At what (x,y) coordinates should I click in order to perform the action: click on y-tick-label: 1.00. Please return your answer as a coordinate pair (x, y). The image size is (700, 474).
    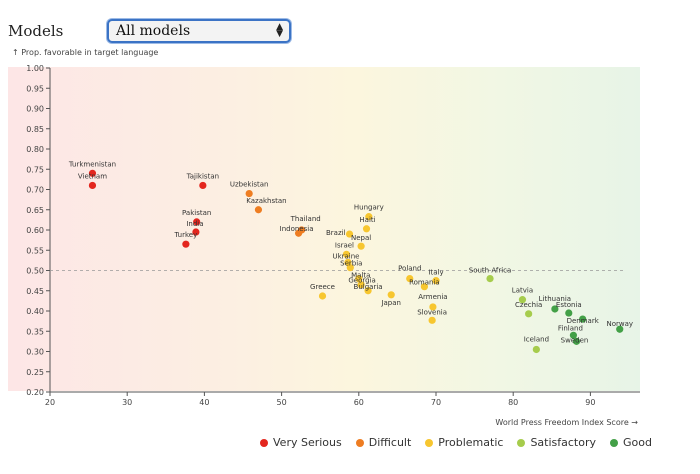
    Looking at the image, I should click on (35, 68).